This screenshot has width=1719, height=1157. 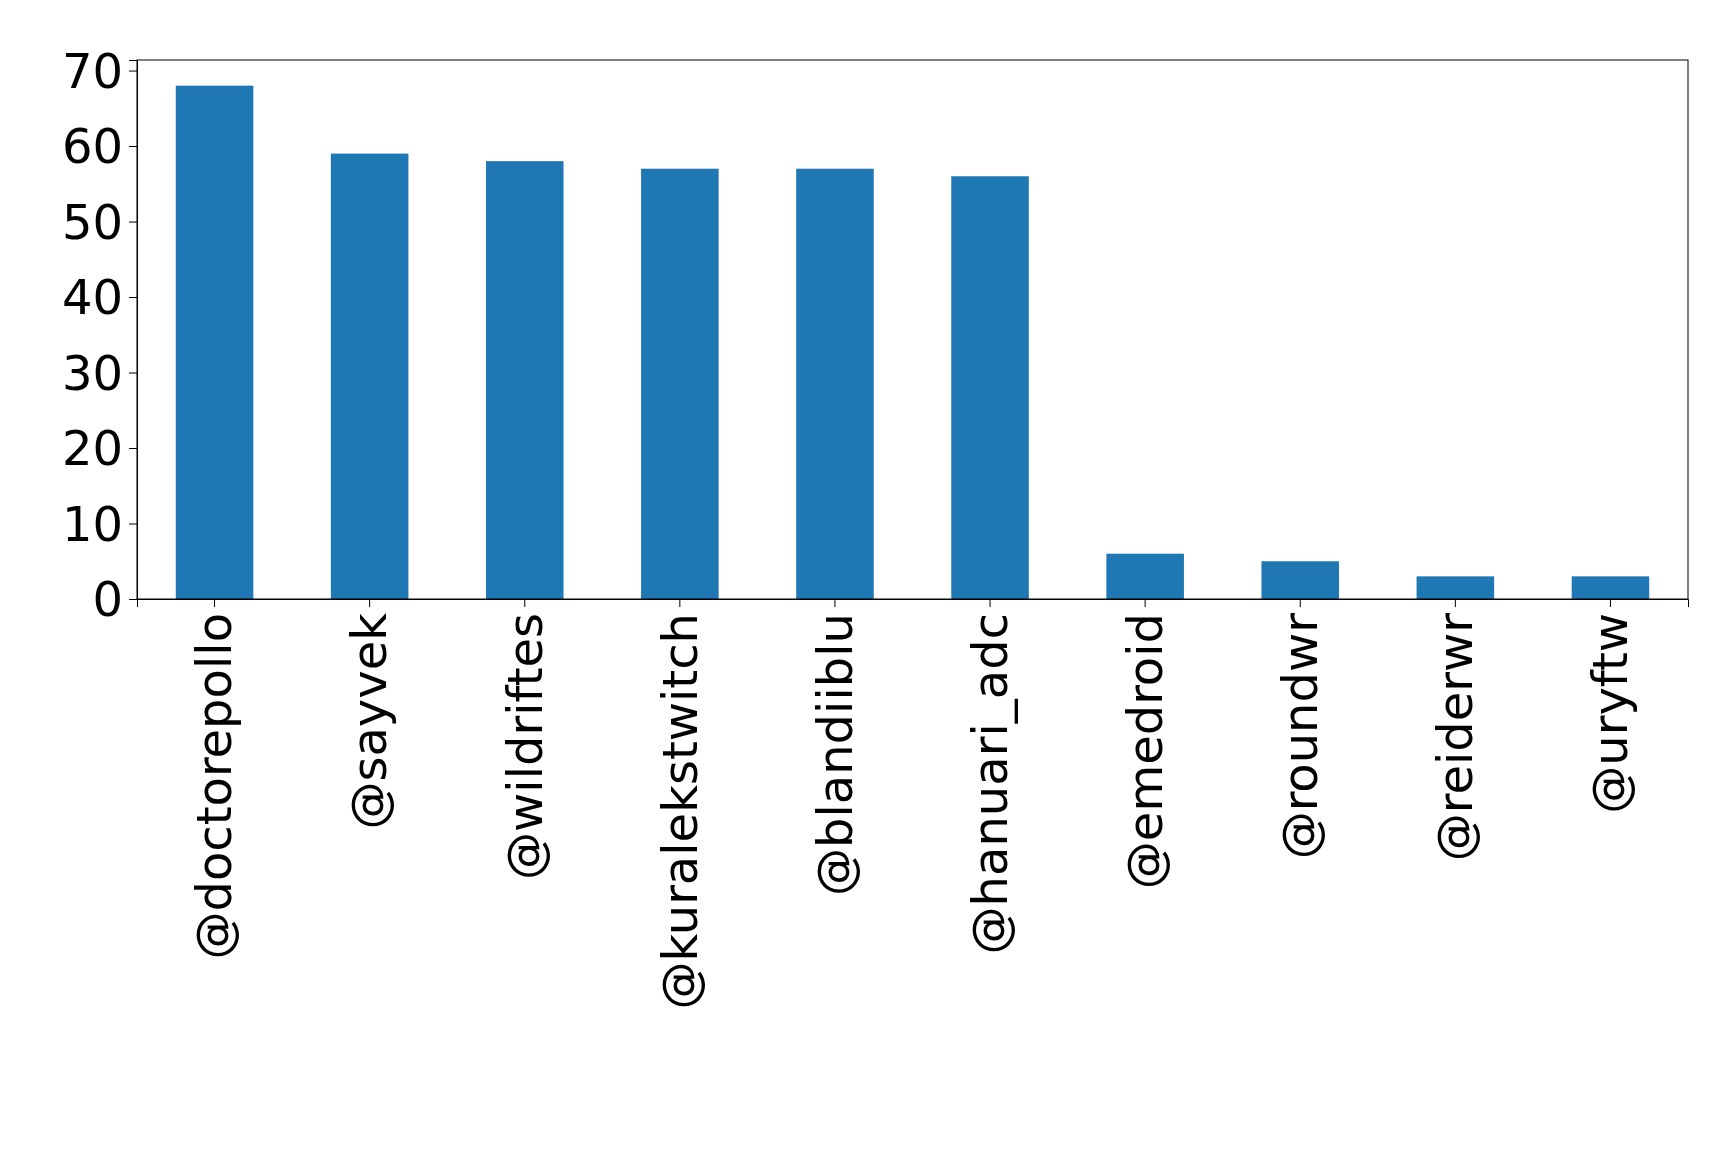 I want to click on y-tick-label: 30, so click(x=92, y=372).